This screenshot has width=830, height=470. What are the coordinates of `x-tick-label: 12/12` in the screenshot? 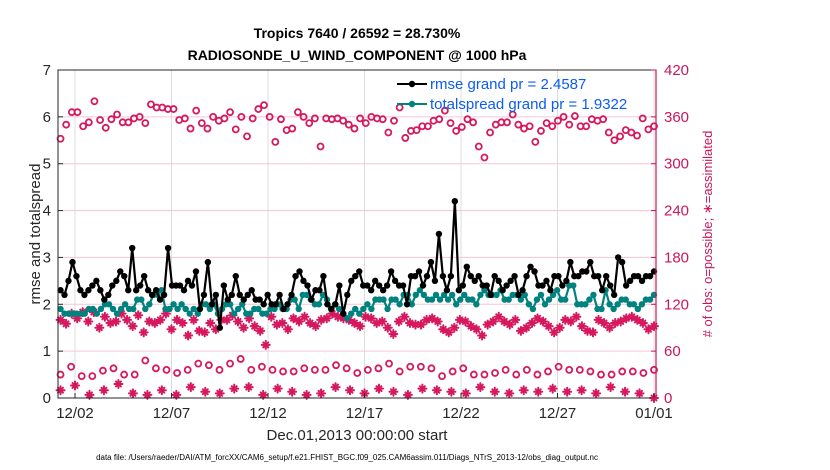 It's located at (268, 413).